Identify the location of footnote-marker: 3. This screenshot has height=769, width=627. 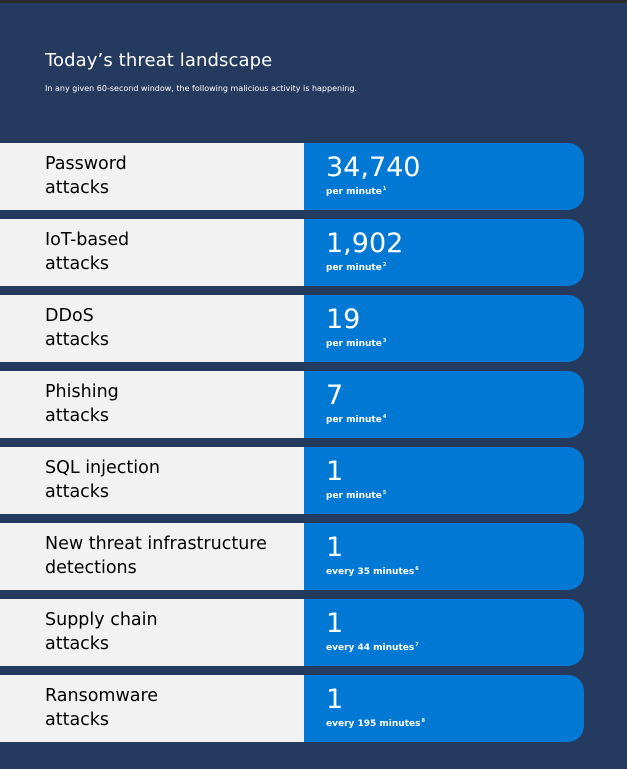
(384, 341).